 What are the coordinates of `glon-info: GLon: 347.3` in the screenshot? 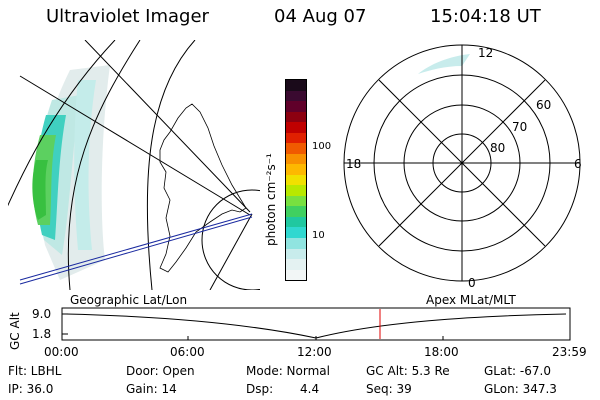 It's located at (520, 389).